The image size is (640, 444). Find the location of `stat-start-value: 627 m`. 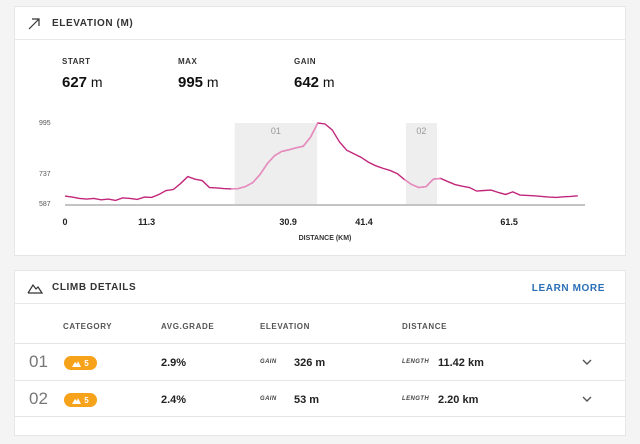

stat-start-value: 627 m is located at coordinates (82, 82).